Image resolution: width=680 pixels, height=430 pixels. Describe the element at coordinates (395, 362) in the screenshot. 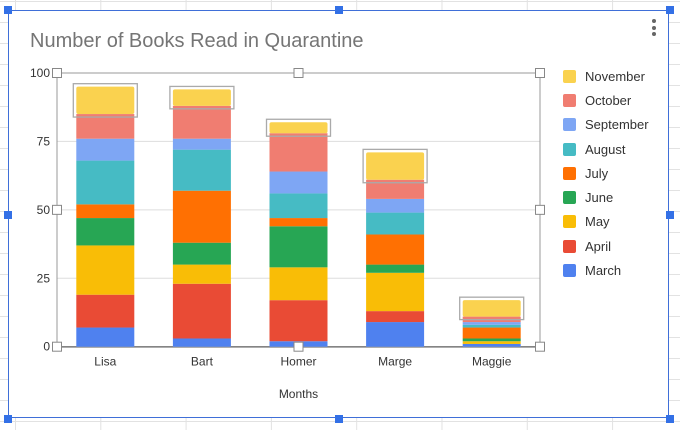

I see `x-tick-label: Marge` at that location.